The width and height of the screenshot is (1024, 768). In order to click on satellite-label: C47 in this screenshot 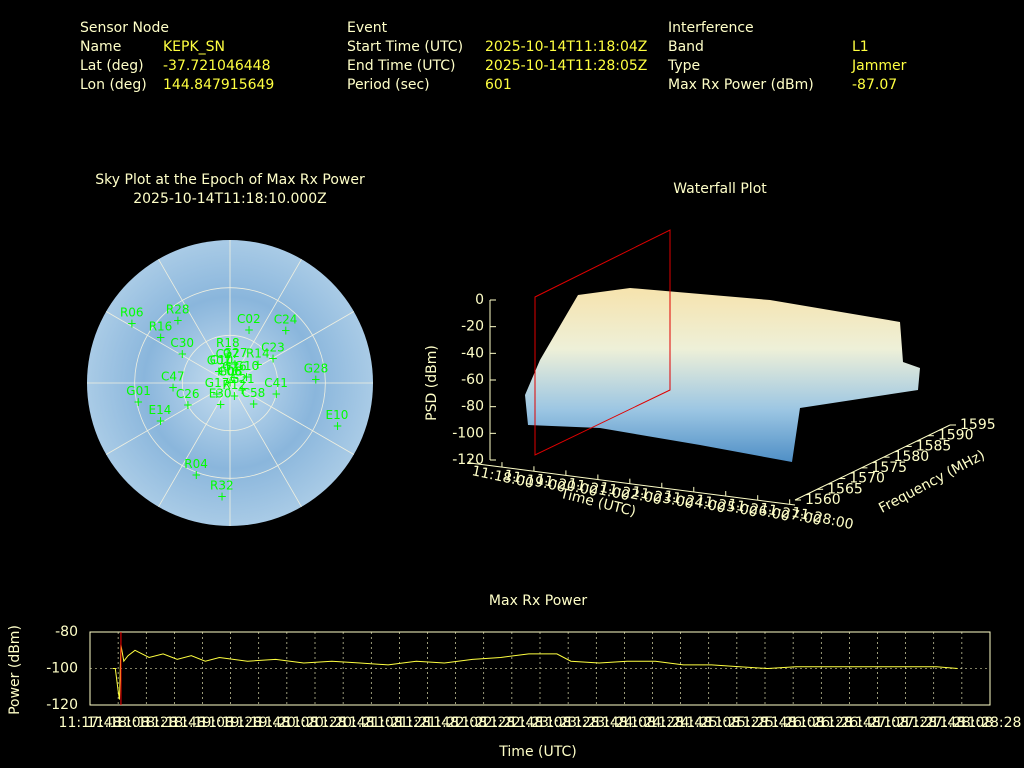, I will do `click(173, 376)`.